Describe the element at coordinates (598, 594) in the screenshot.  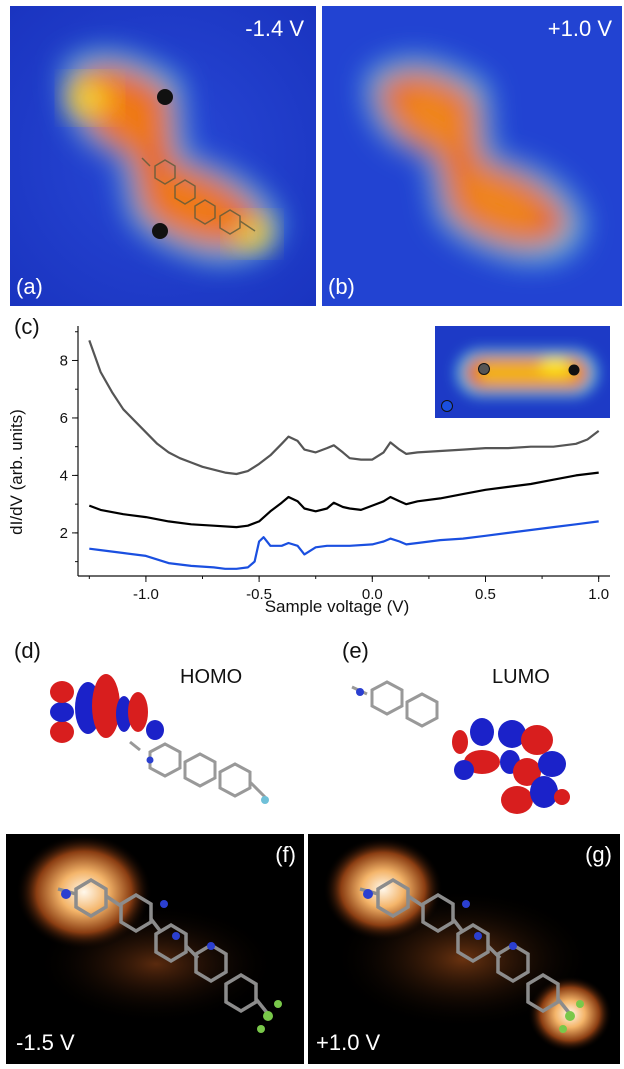
I see `x-tick-label: 1.0` at that location.